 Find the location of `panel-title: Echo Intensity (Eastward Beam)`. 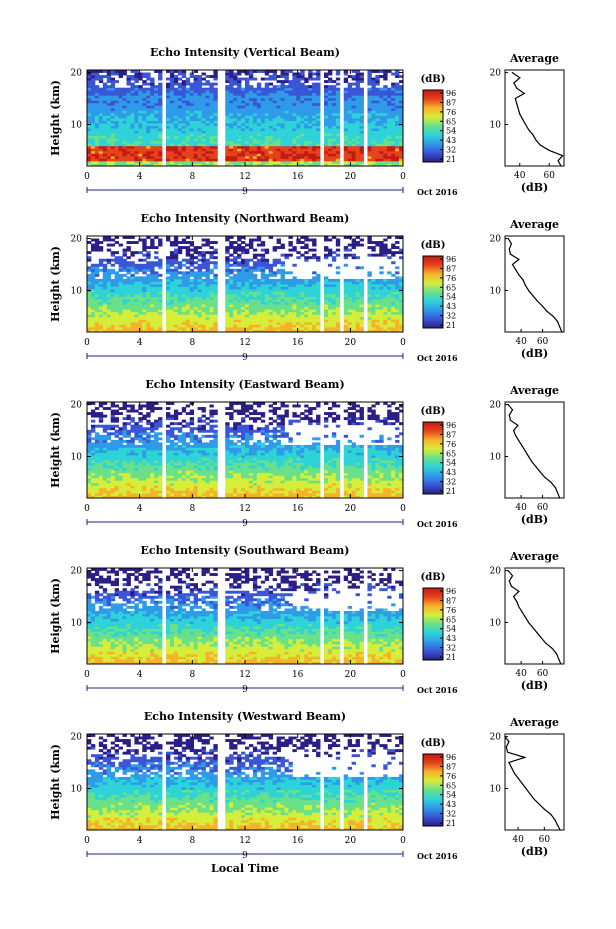

panel-title: Echo Intensity (Eastward Beam) is located at coordinates (244, 384).